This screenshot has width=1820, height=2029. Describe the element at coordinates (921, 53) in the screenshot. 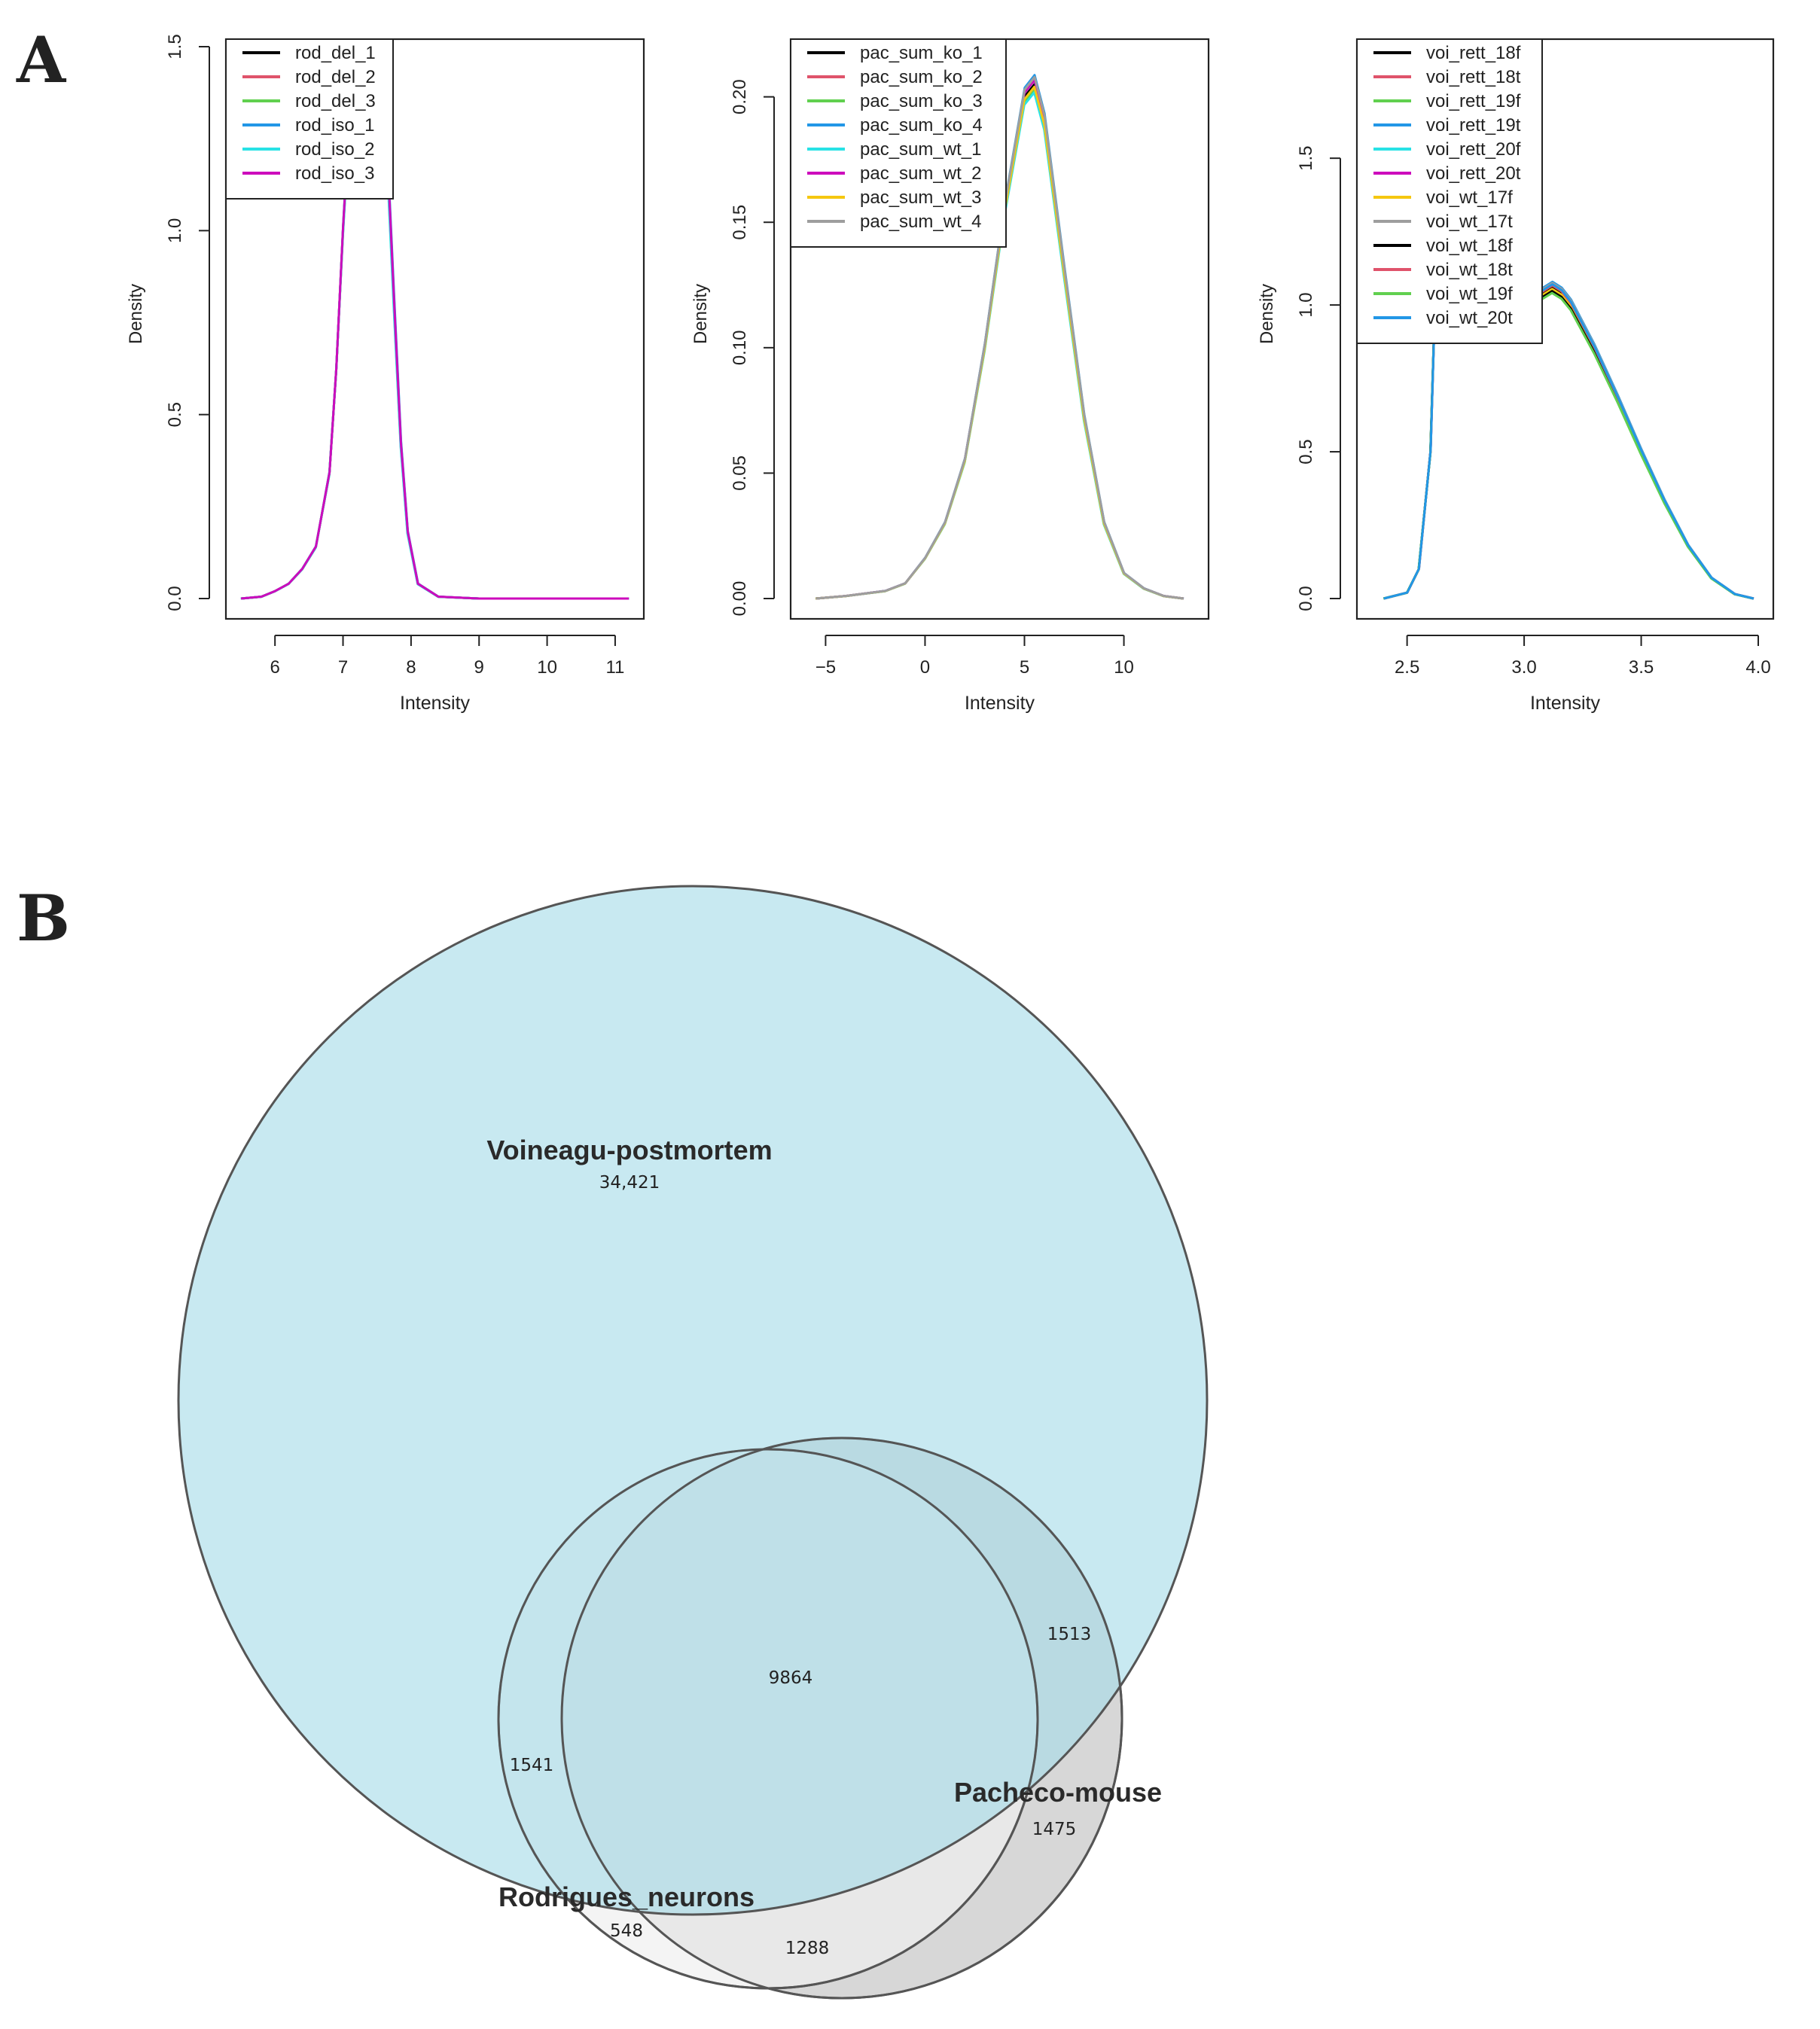

I see `legend-entry: pac_sum_ko_1` at that location.